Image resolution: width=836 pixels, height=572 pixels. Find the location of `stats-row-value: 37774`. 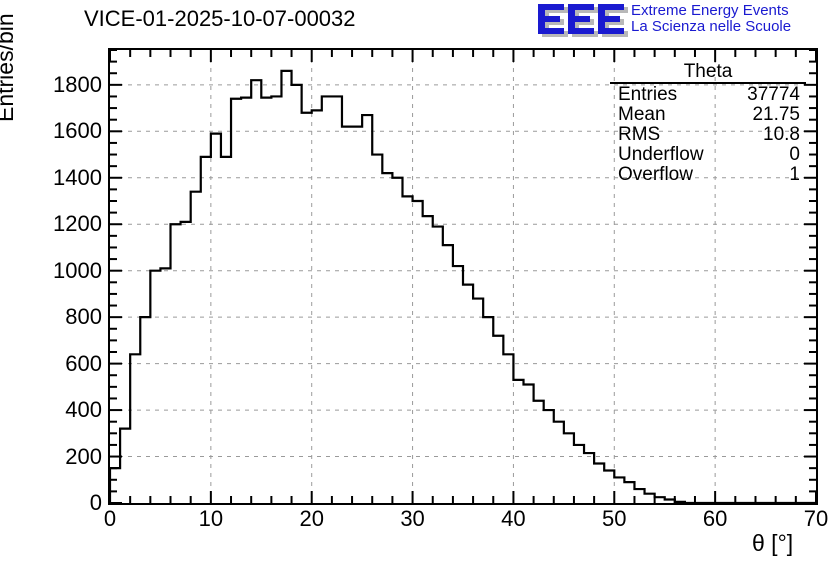

stats-row-value: 37774 is located at coordinates (773, 94).